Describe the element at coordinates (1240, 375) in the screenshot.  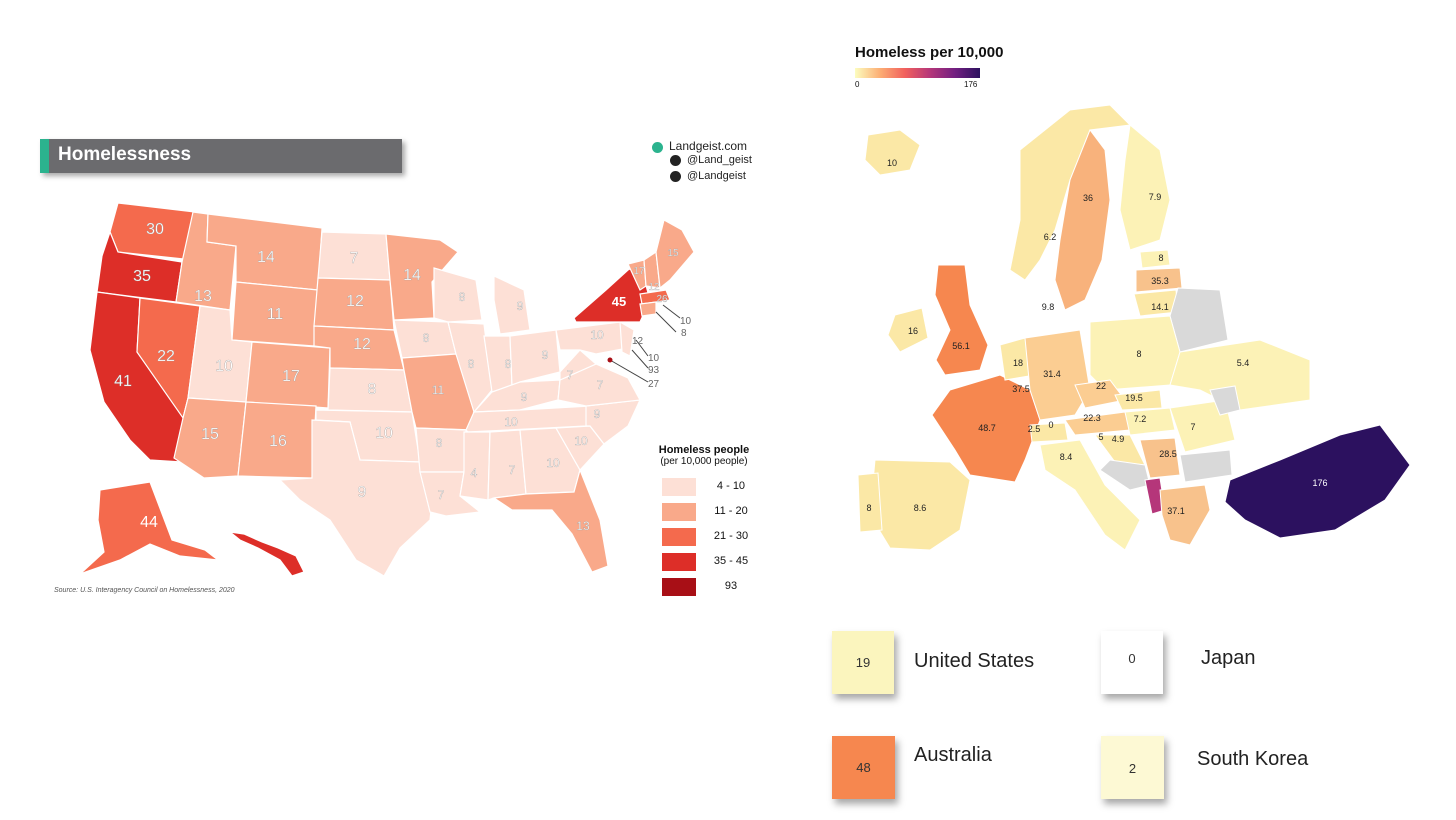
I see `country-ukraine` at that location.